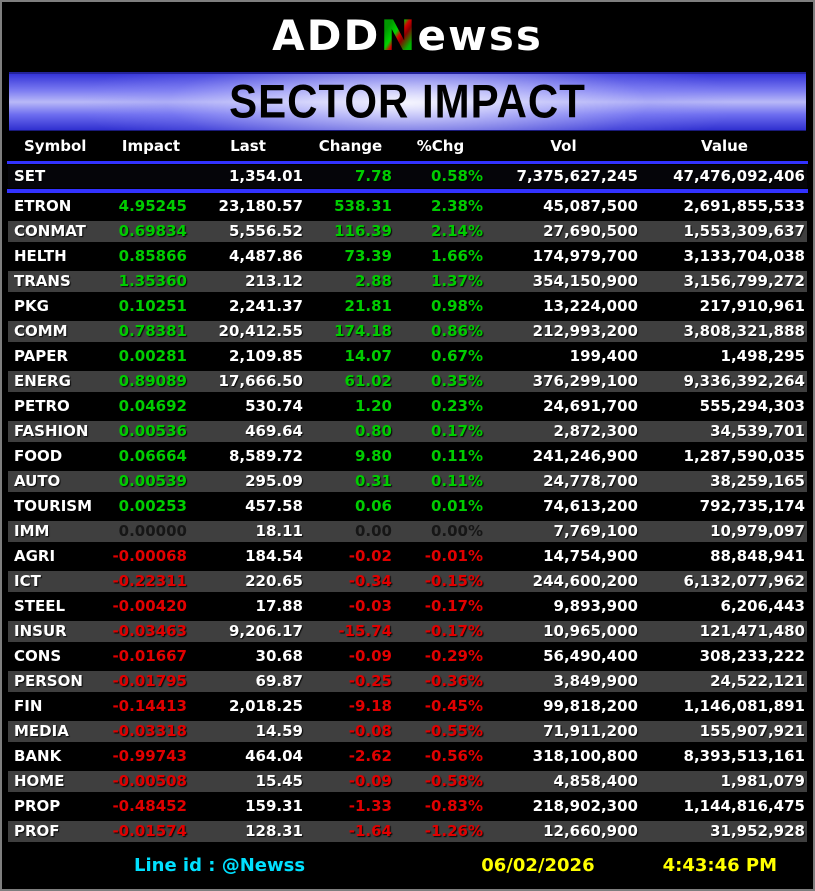 The image size is (815, 891). What do you see at coordinates (279, 681) in the screenshot?
I see `sector-last: 69.87` at bounding box center [279, 681].